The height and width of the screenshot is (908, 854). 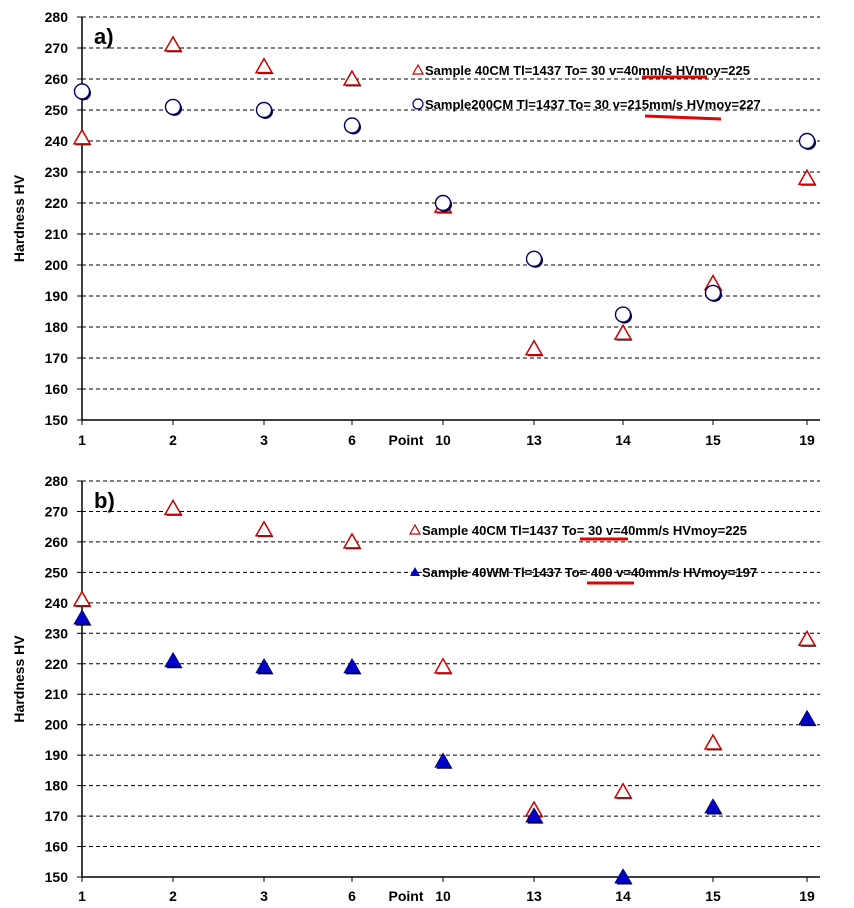 What do you see at coordinates (104, 500) in the screenshot?
I see `panel-label: b)` at bounding box center [104, 500].